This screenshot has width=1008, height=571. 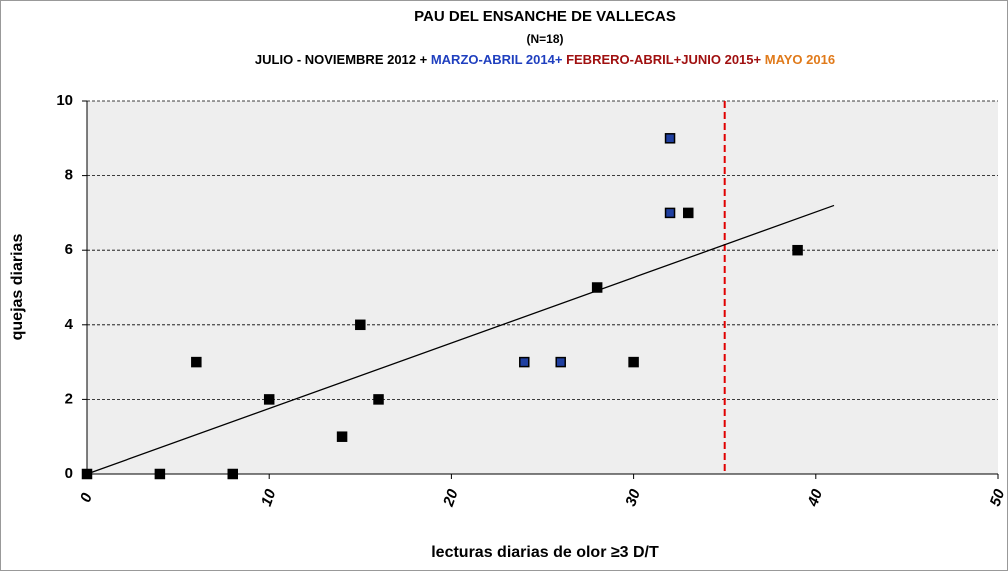 What do you see at coordinates (544, 39) in the screenshot?
I see `chart-subtitle: (N=18)` at bounding box center [544, 39].